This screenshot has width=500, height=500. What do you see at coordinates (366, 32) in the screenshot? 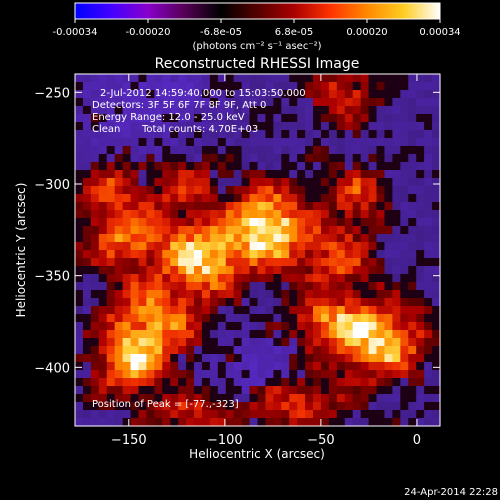
I see `colorbar-tick-label: 0.00020` at bounding box center [366, 32].